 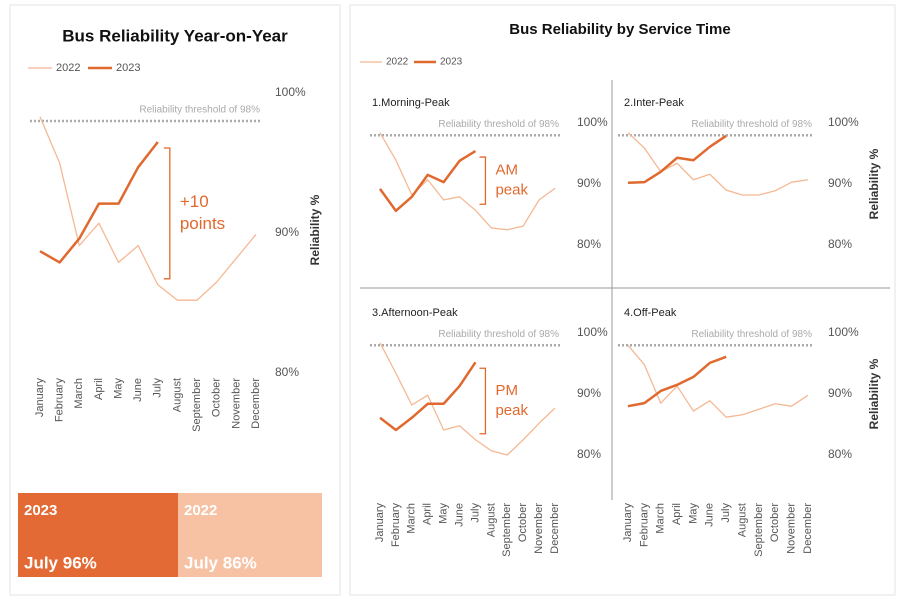 What do you see at coordinates (650, 313) in the screenshot?
I see `panel-title: 4.Off-Peak` at bounding box center [650, 313].